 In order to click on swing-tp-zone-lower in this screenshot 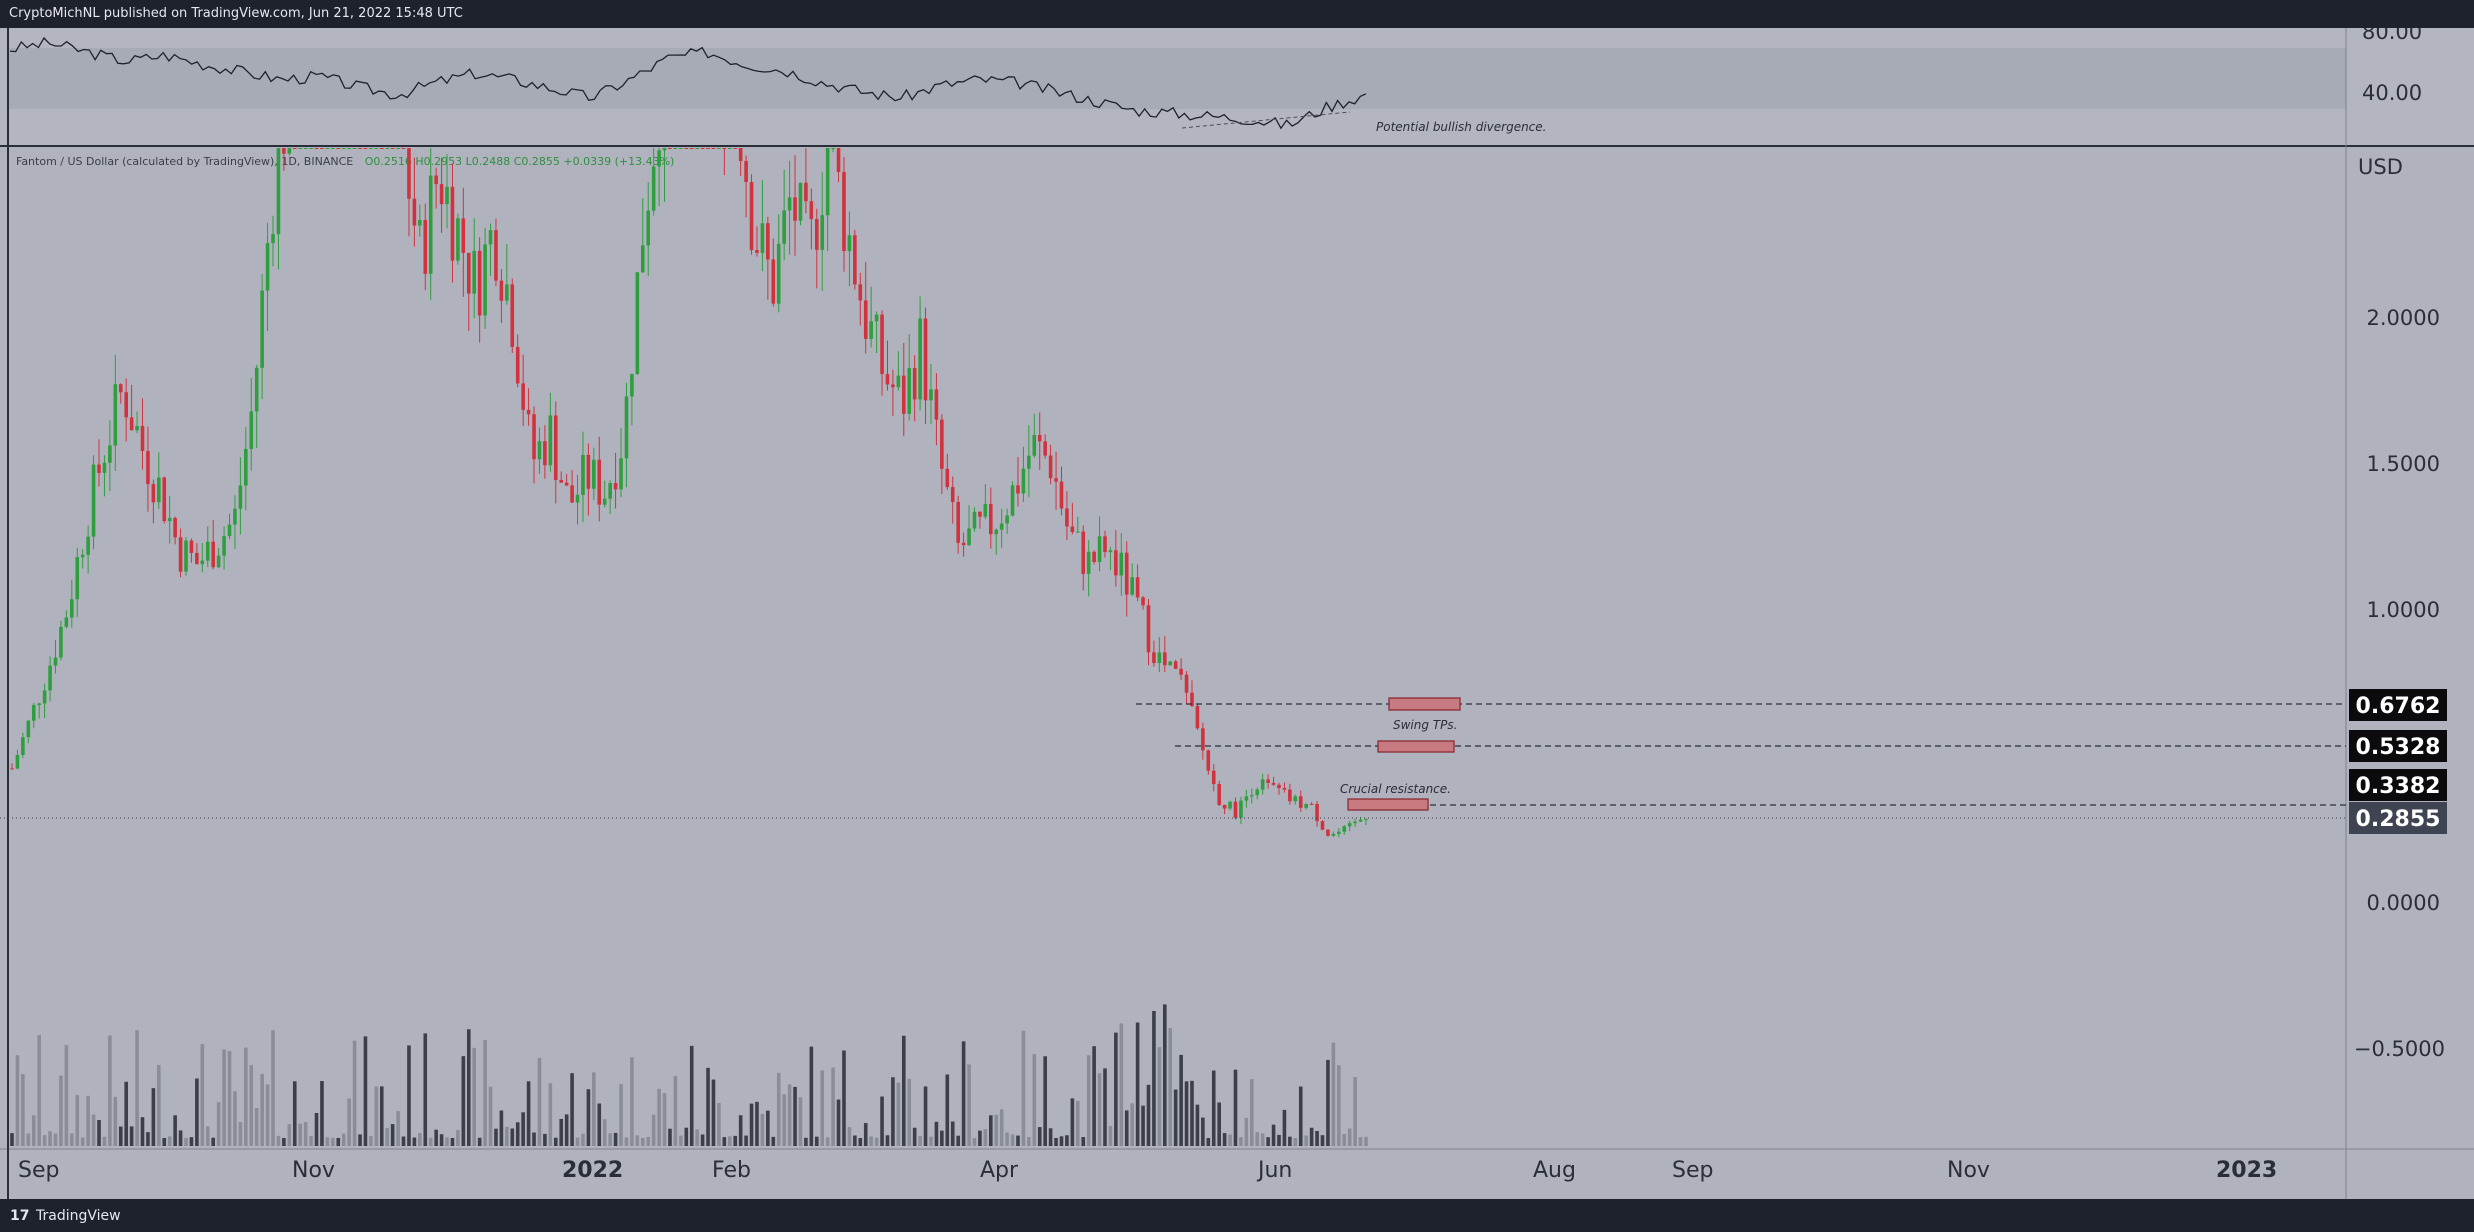, I will do `click(1416, 746)`.